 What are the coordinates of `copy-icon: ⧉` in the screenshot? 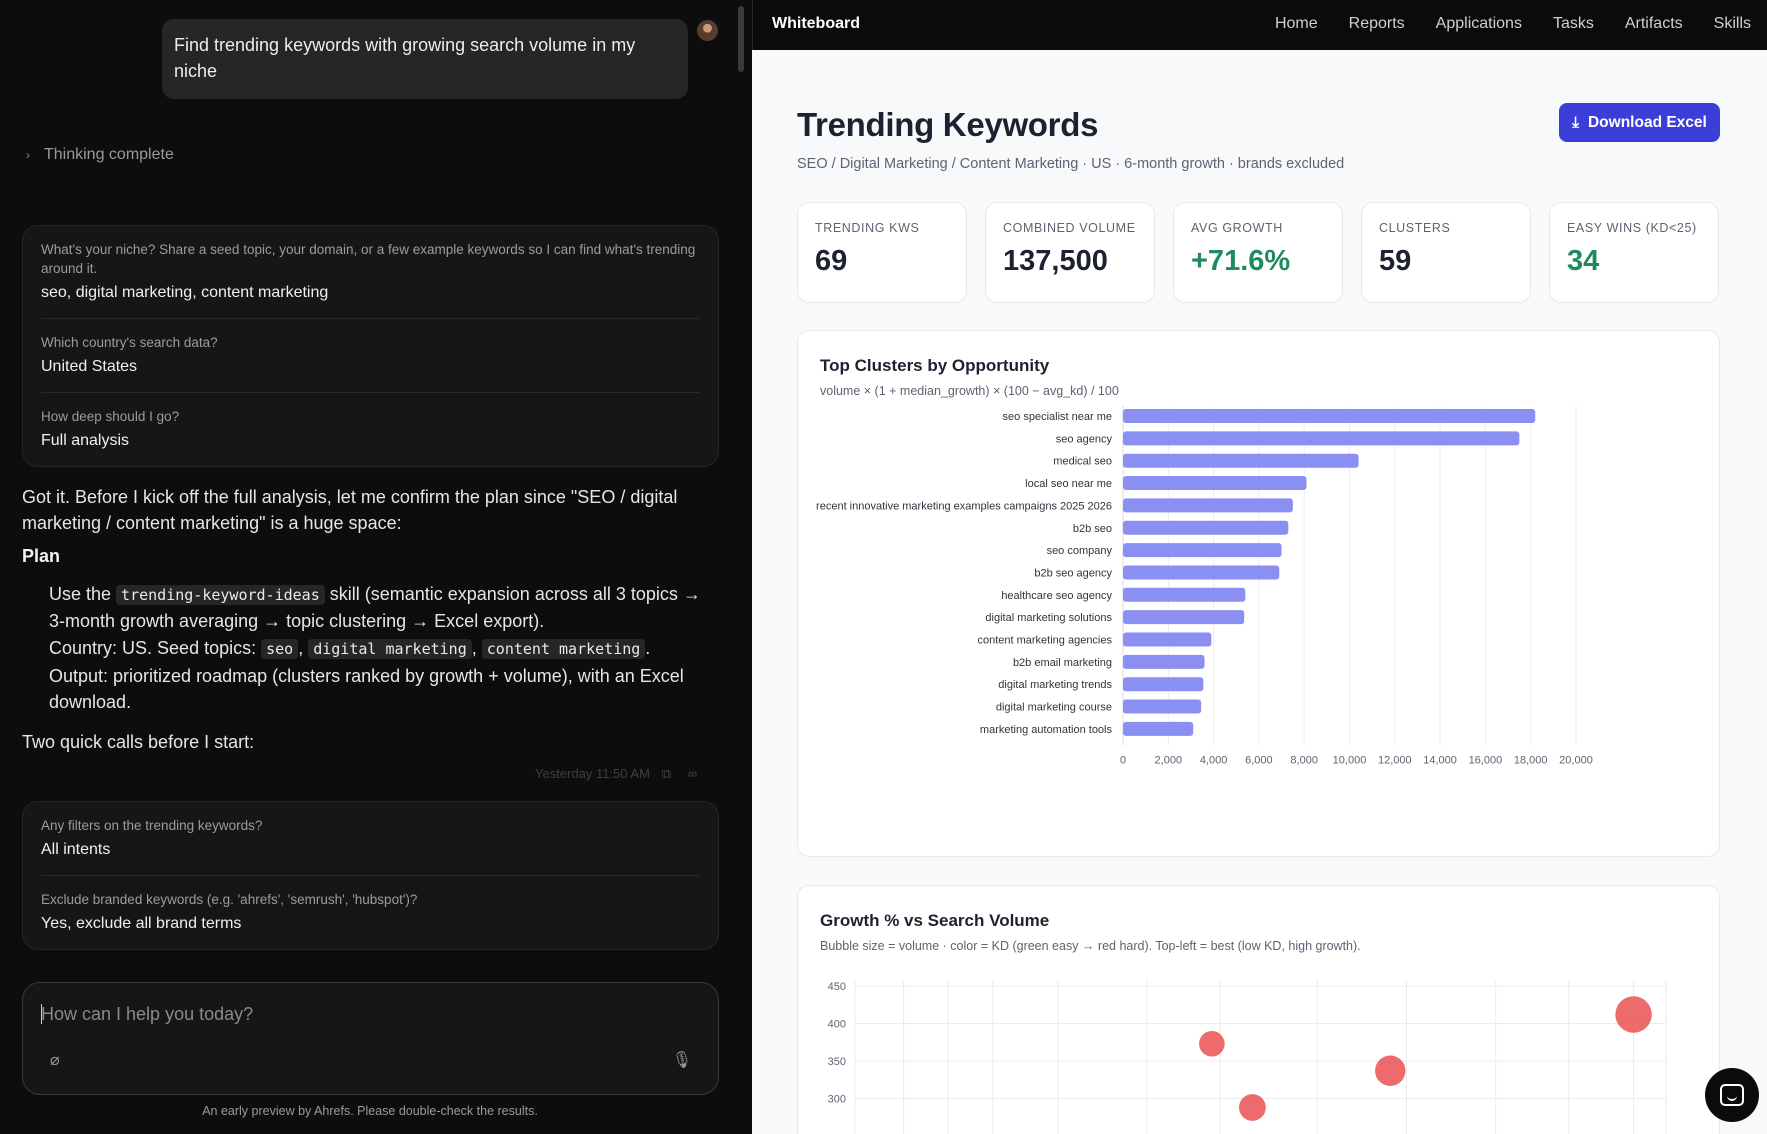 It's located at (666, 773).